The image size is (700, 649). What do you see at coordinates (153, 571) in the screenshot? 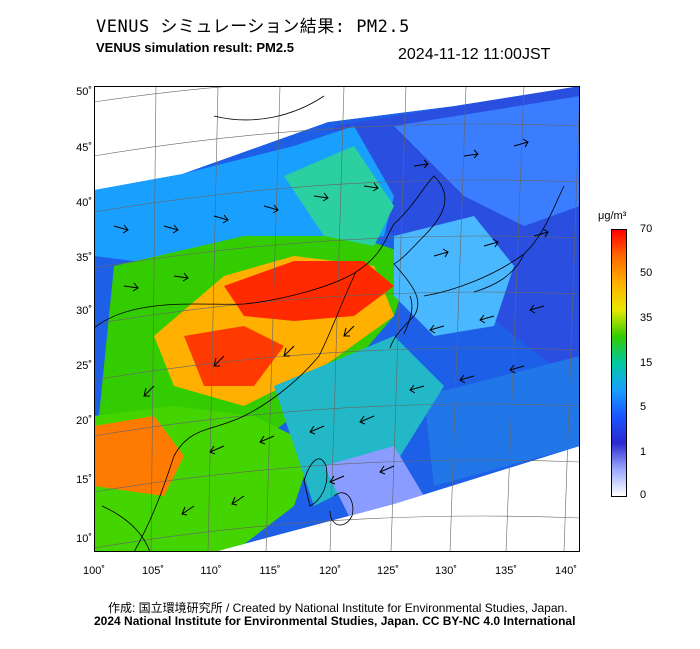
I see `lon-tick-label: 105˚` at bounding box center [153, 571].